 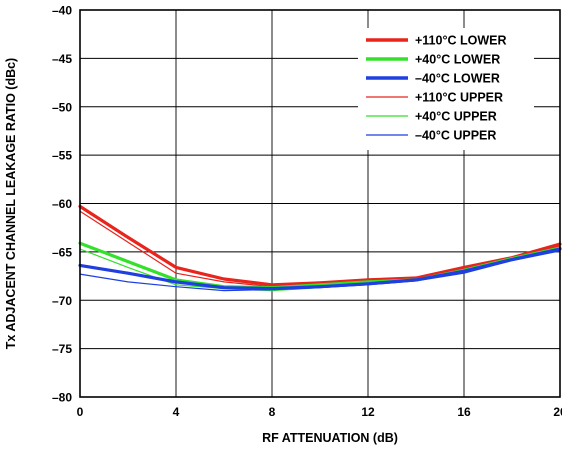 I want to click on y-tick-label: –70, so click(x=62, y=301).